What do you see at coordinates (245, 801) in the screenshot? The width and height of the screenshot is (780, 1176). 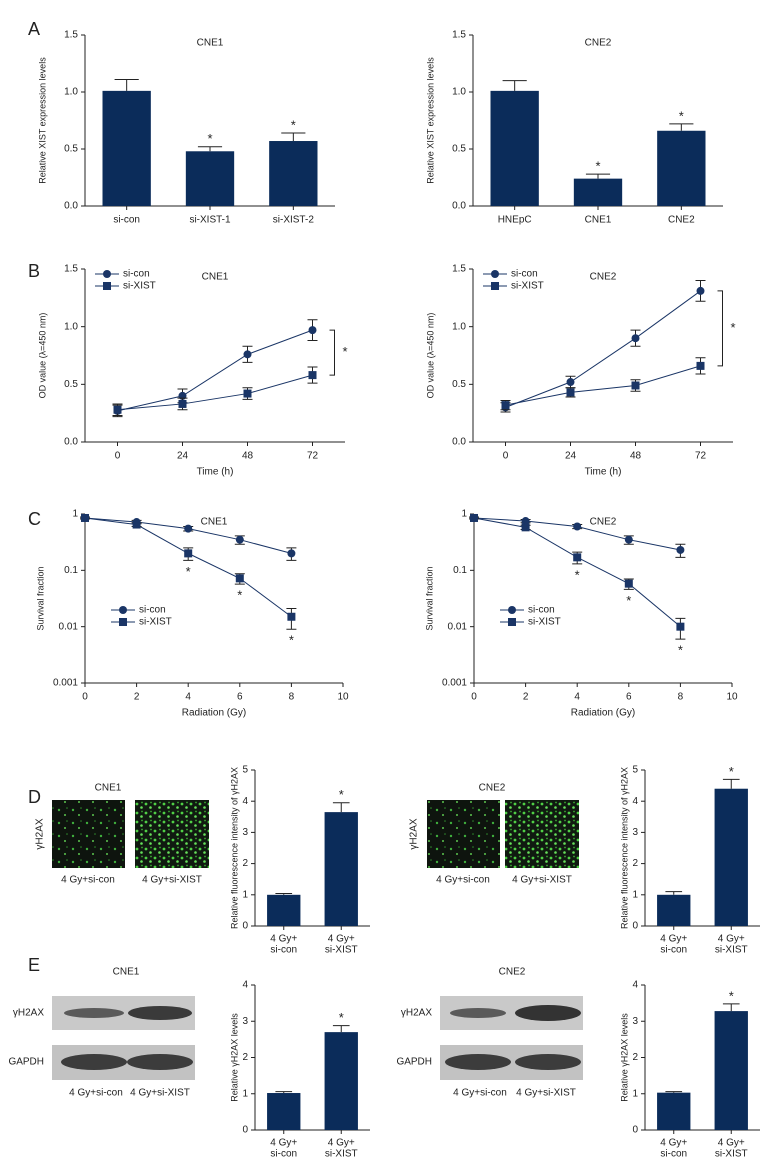 I see `y-tick-label: 4` at bounding box center [245, 801].